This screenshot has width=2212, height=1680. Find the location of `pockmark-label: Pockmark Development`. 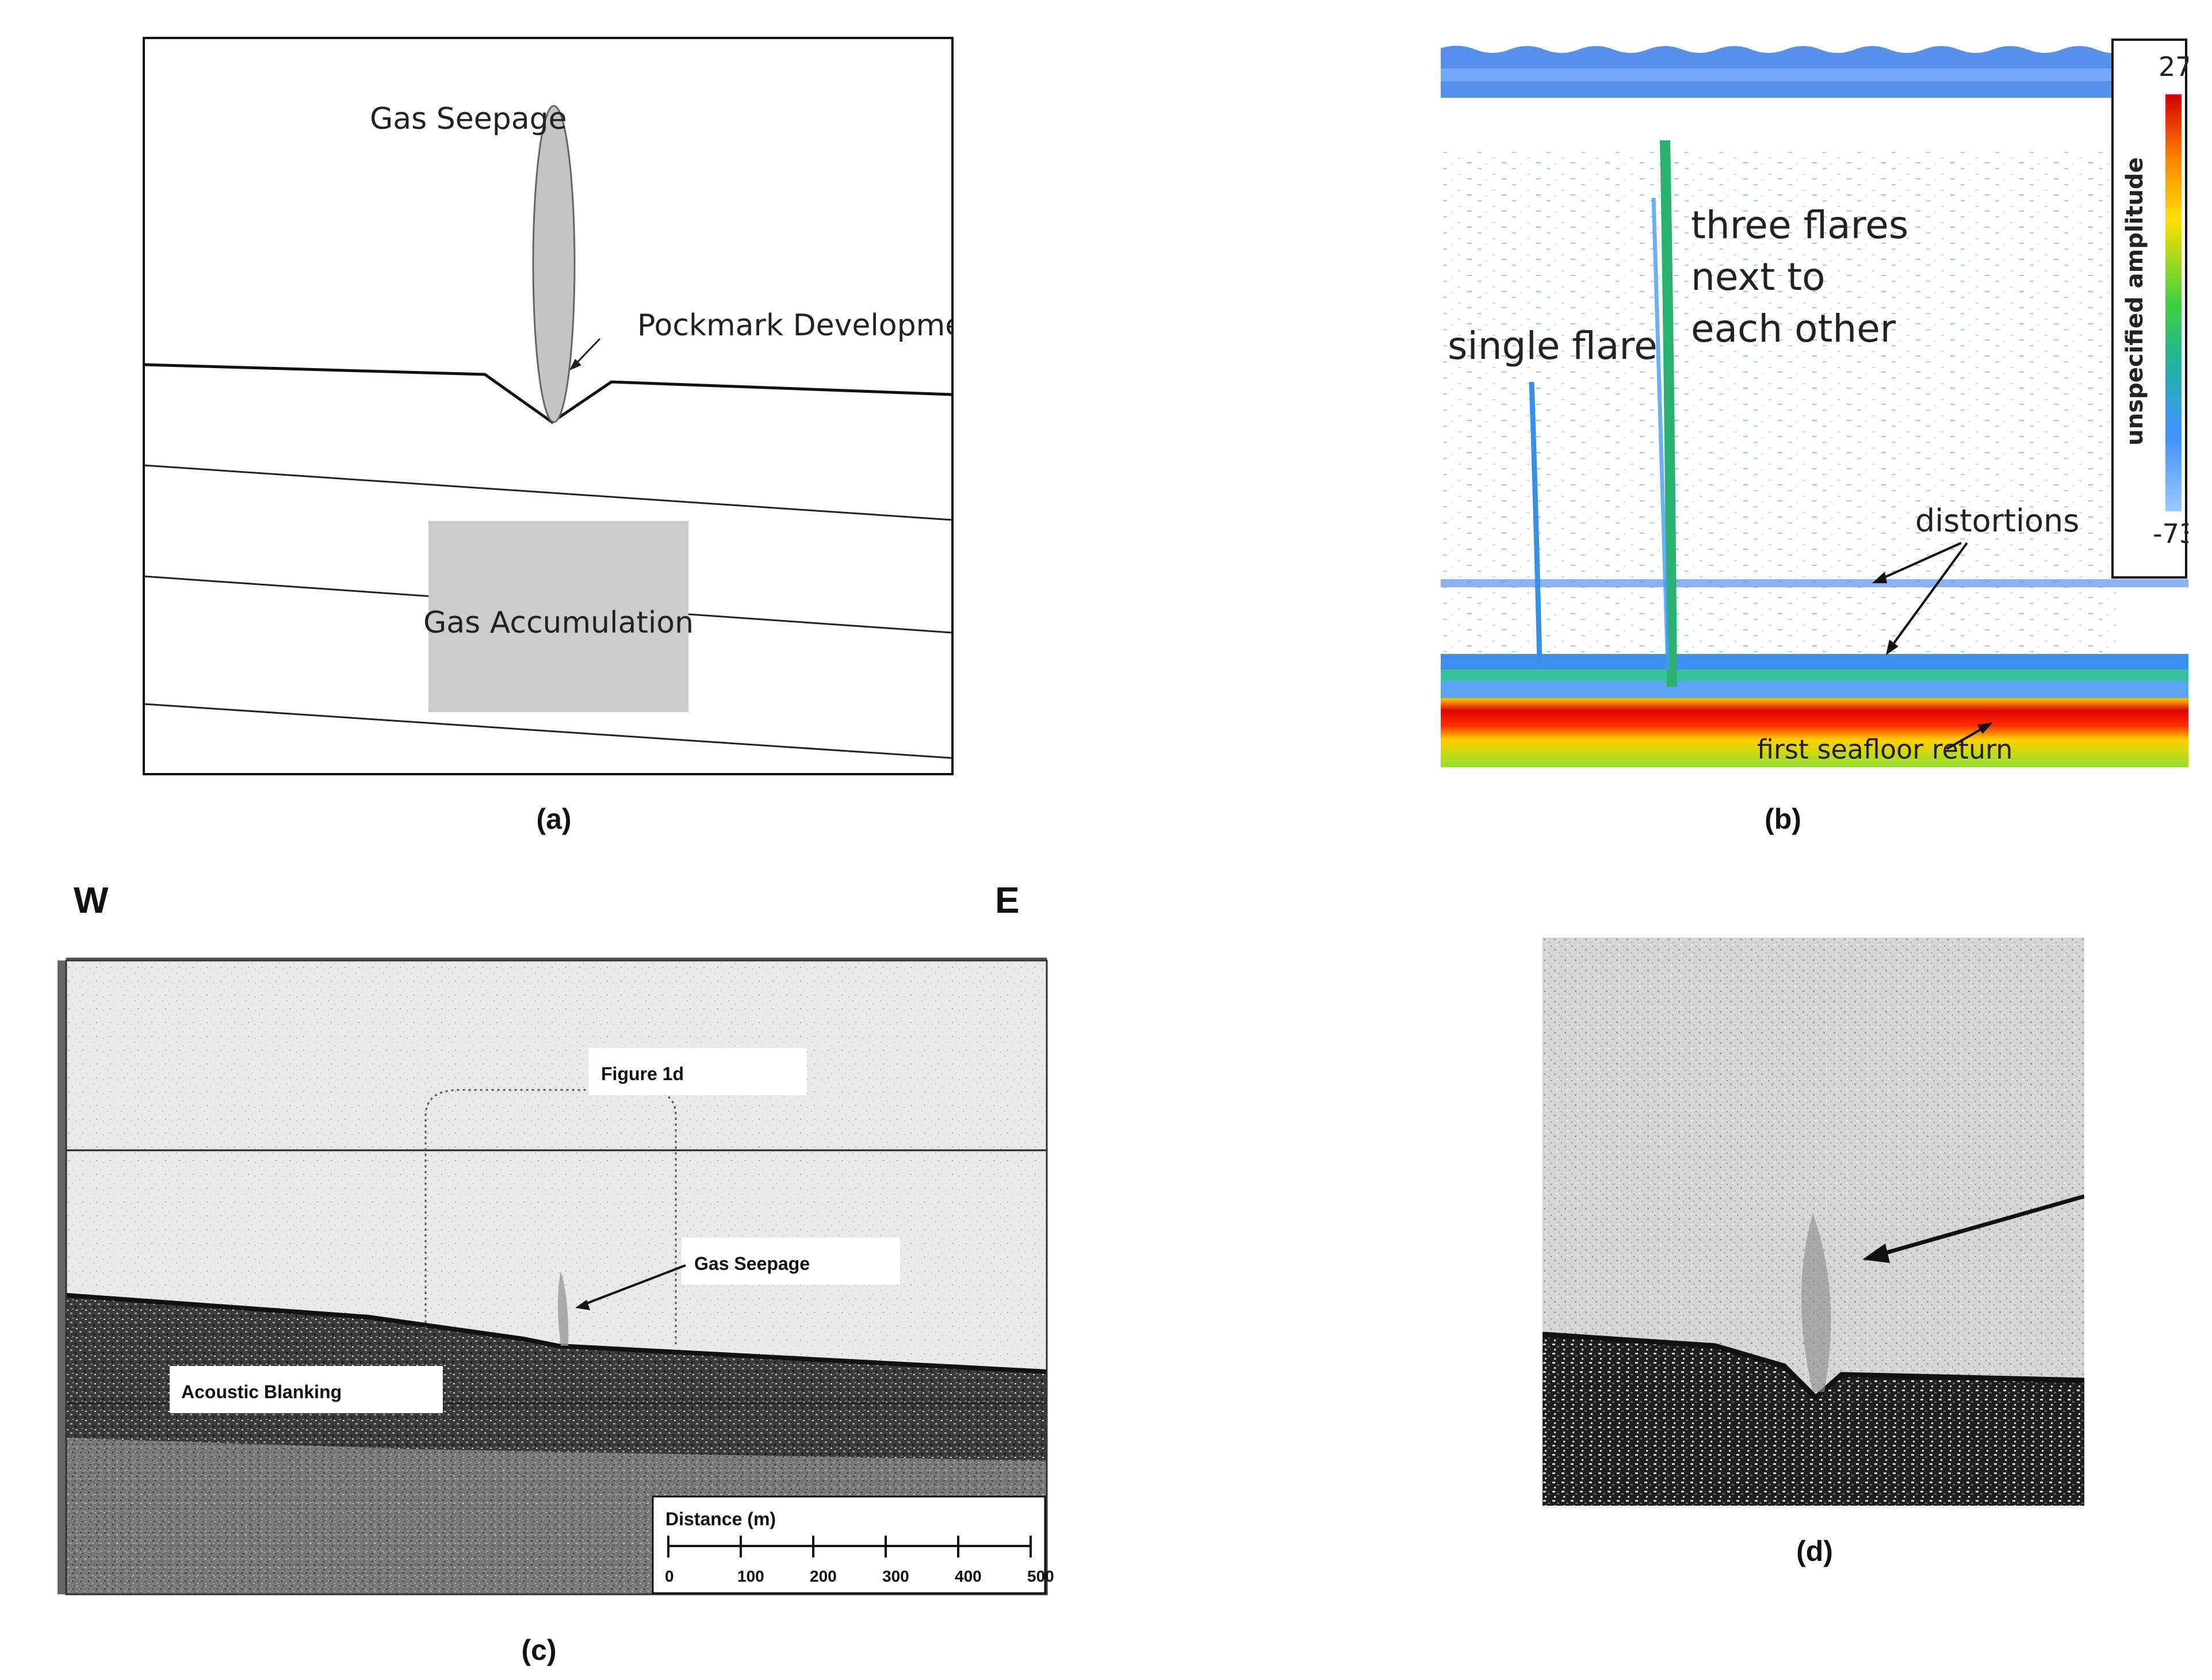

pockmark-label: Pockmark Development is located at coordinates (795, 325).